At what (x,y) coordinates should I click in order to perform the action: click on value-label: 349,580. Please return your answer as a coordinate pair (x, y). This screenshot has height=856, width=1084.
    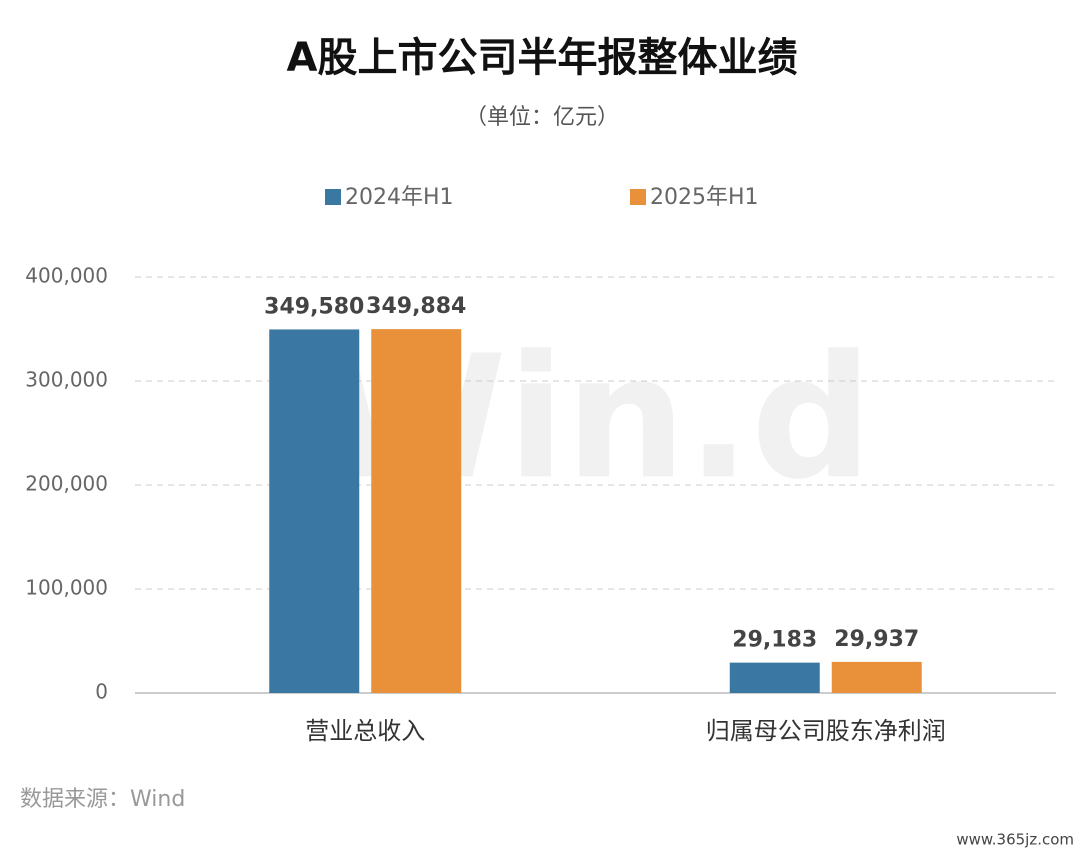
    Looking at the image, I should click on (314, 306).